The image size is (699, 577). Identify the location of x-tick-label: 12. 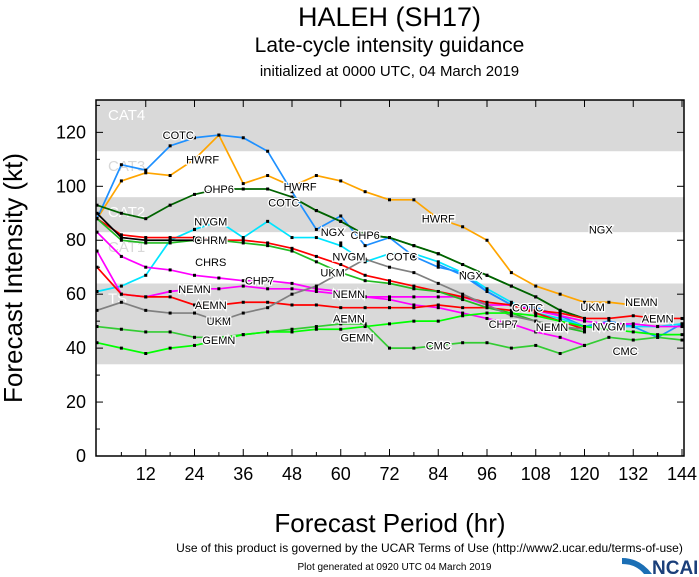
(146, 474).